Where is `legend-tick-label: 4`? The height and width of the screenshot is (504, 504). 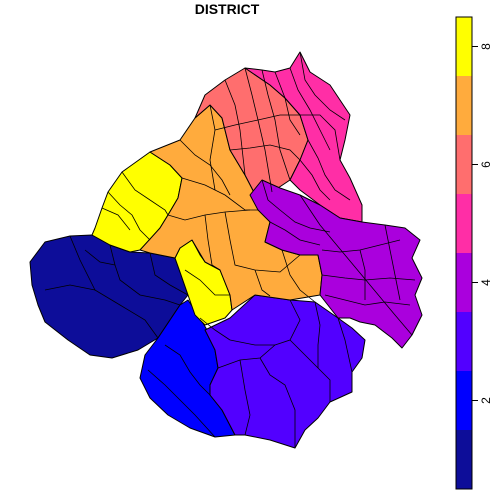 legend-tick-label: 4 is located at coordinates (486, 282).